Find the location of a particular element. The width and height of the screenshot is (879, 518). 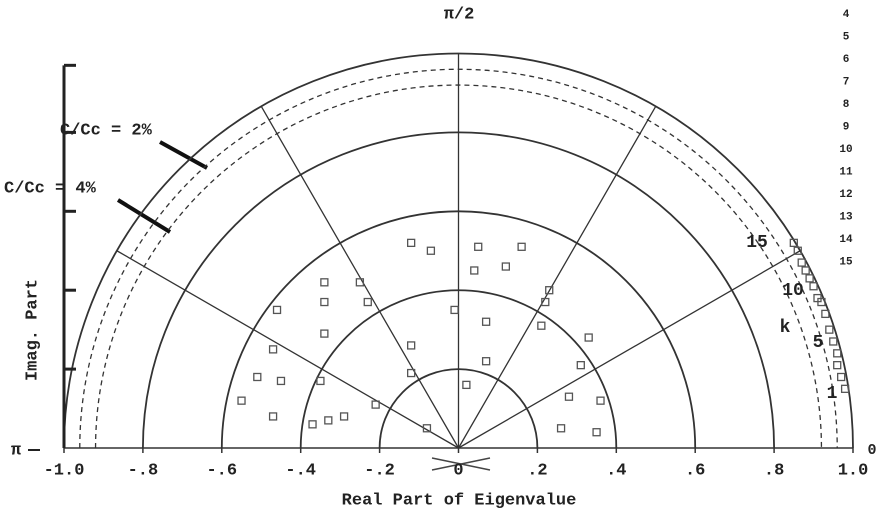

x-tick-label: 1.0 is located at coordinates (853, 470).